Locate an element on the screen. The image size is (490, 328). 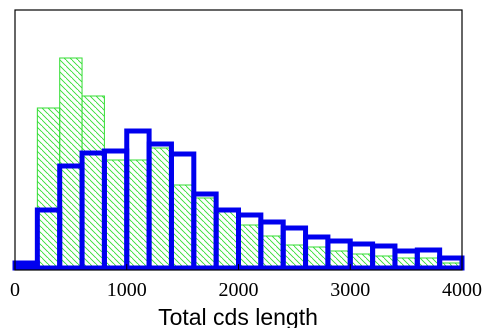
x-axis-ticks: 0 1000 2000 3000 4000 is located at coordinates (246, 282).